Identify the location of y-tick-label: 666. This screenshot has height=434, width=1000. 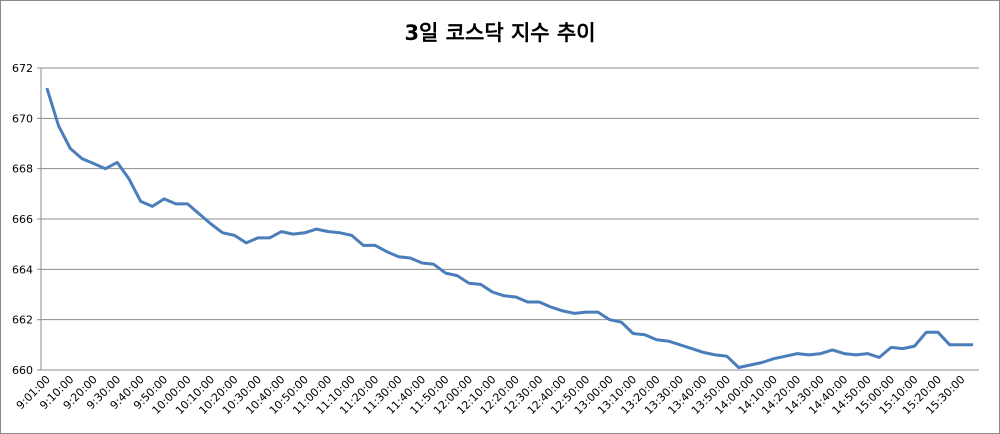
(22, 219).